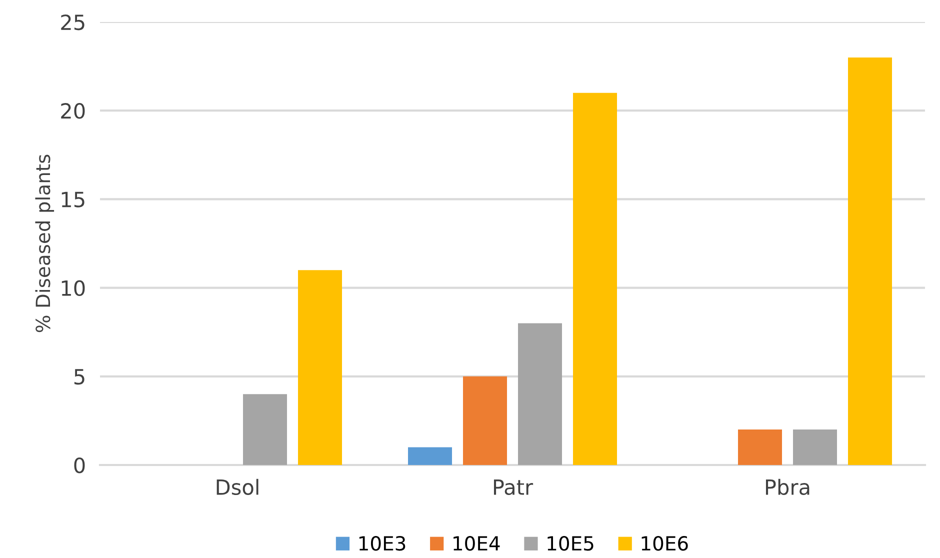  Describe the element at coordinates (237, 487) in the screenshot. I see `x-tick-label: Dsol` at that location.